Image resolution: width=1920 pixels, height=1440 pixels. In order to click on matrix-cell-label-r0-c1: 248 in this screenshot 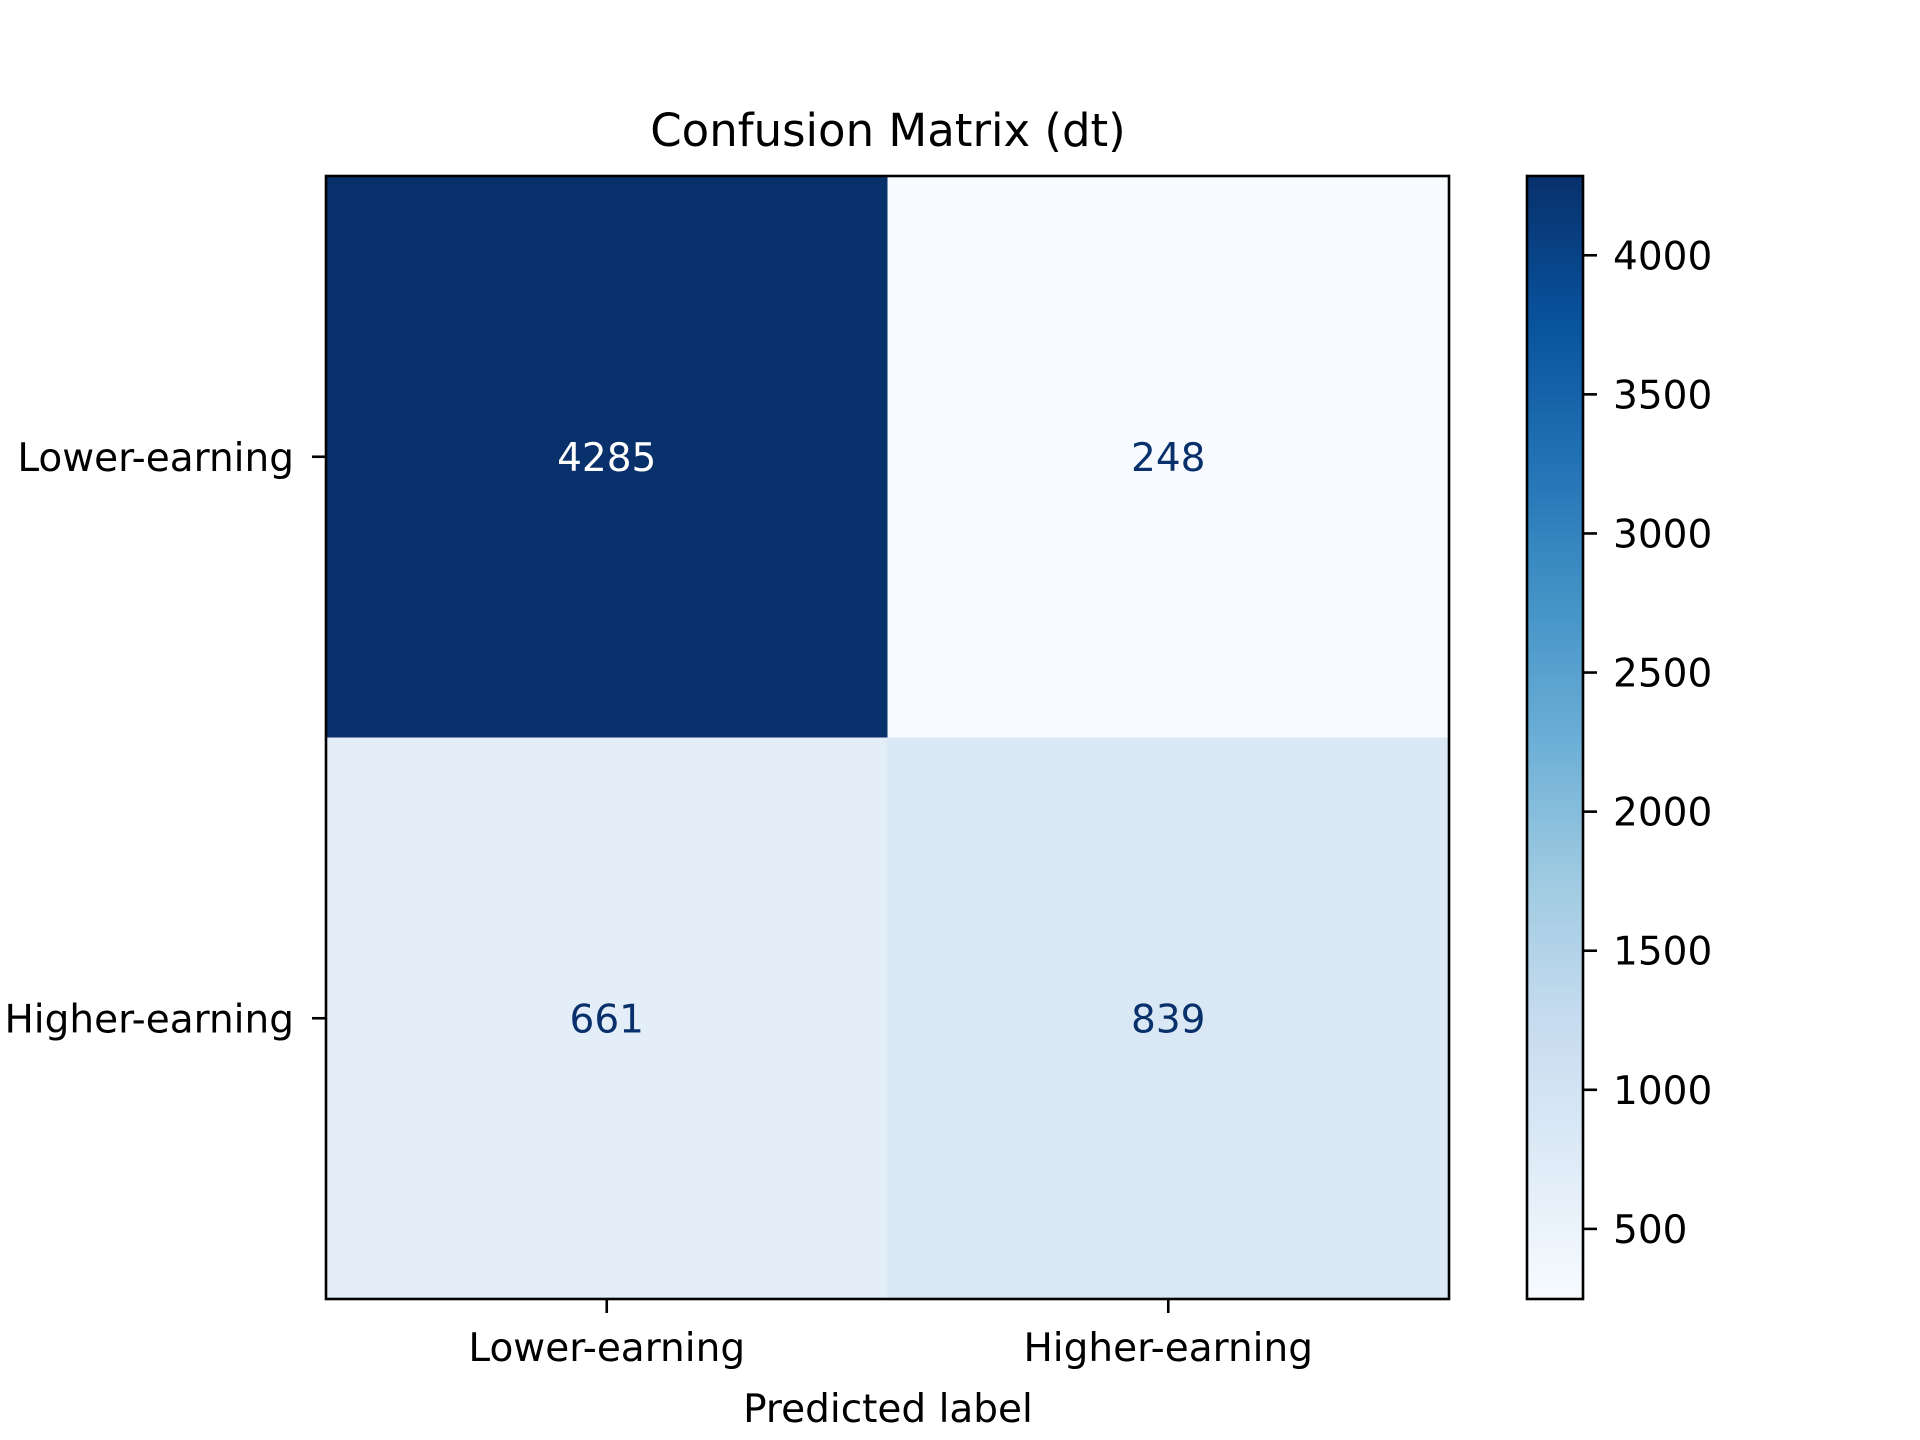, I will do `click(1168, 458)`.